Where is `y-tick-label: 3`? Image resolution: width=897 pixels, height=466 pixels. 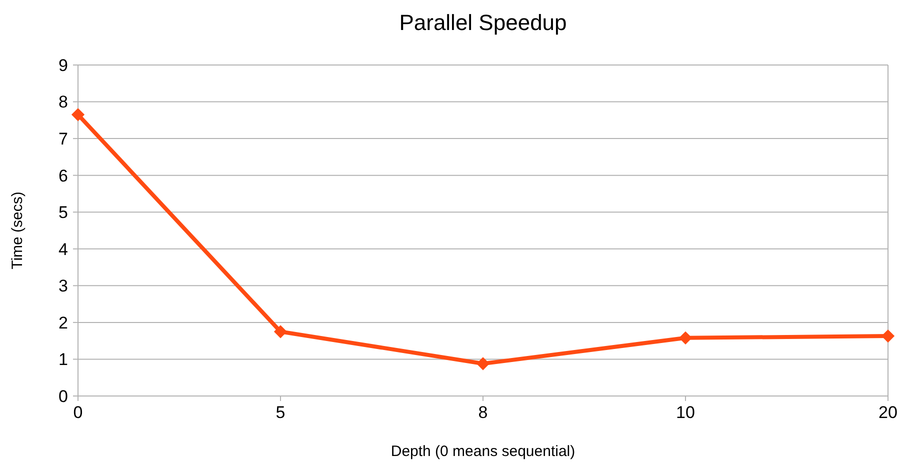
y-tick-label: 3 is located at coordinates (63, 286).